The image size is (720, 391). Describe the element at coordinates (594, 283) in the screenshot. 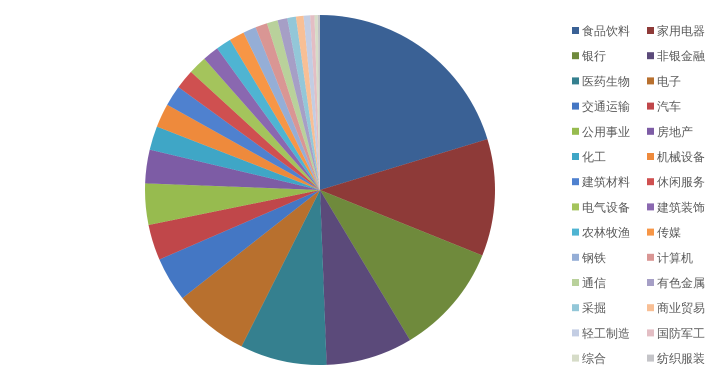

I see `legend-label: 通信` at that location.